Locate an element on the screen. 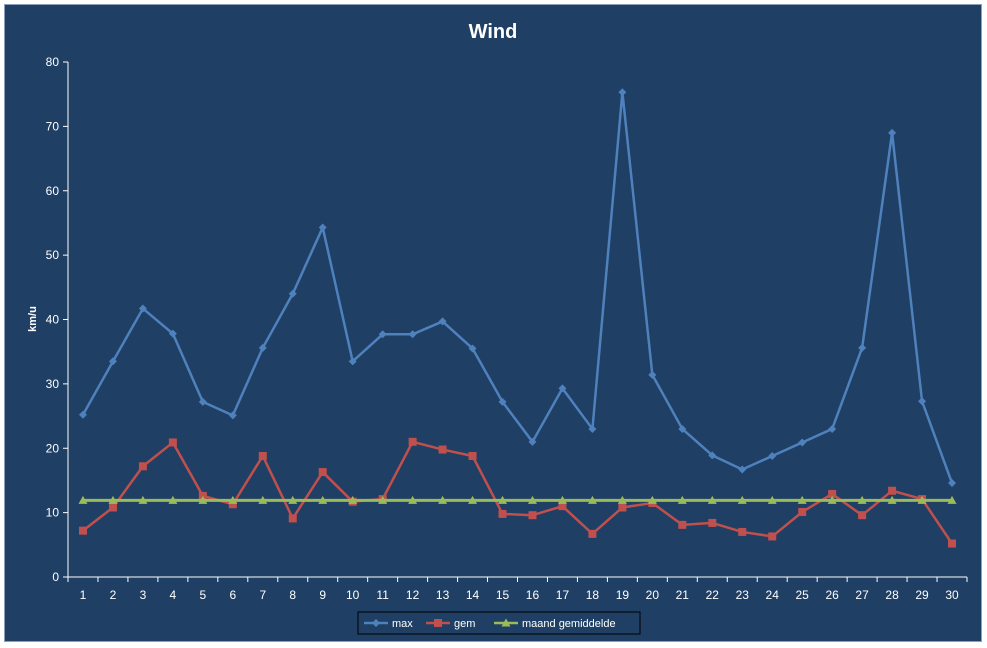 The height and width of the screenshot is (648, 987). y-tick-label: 60 is located at coordinates (53, 191).